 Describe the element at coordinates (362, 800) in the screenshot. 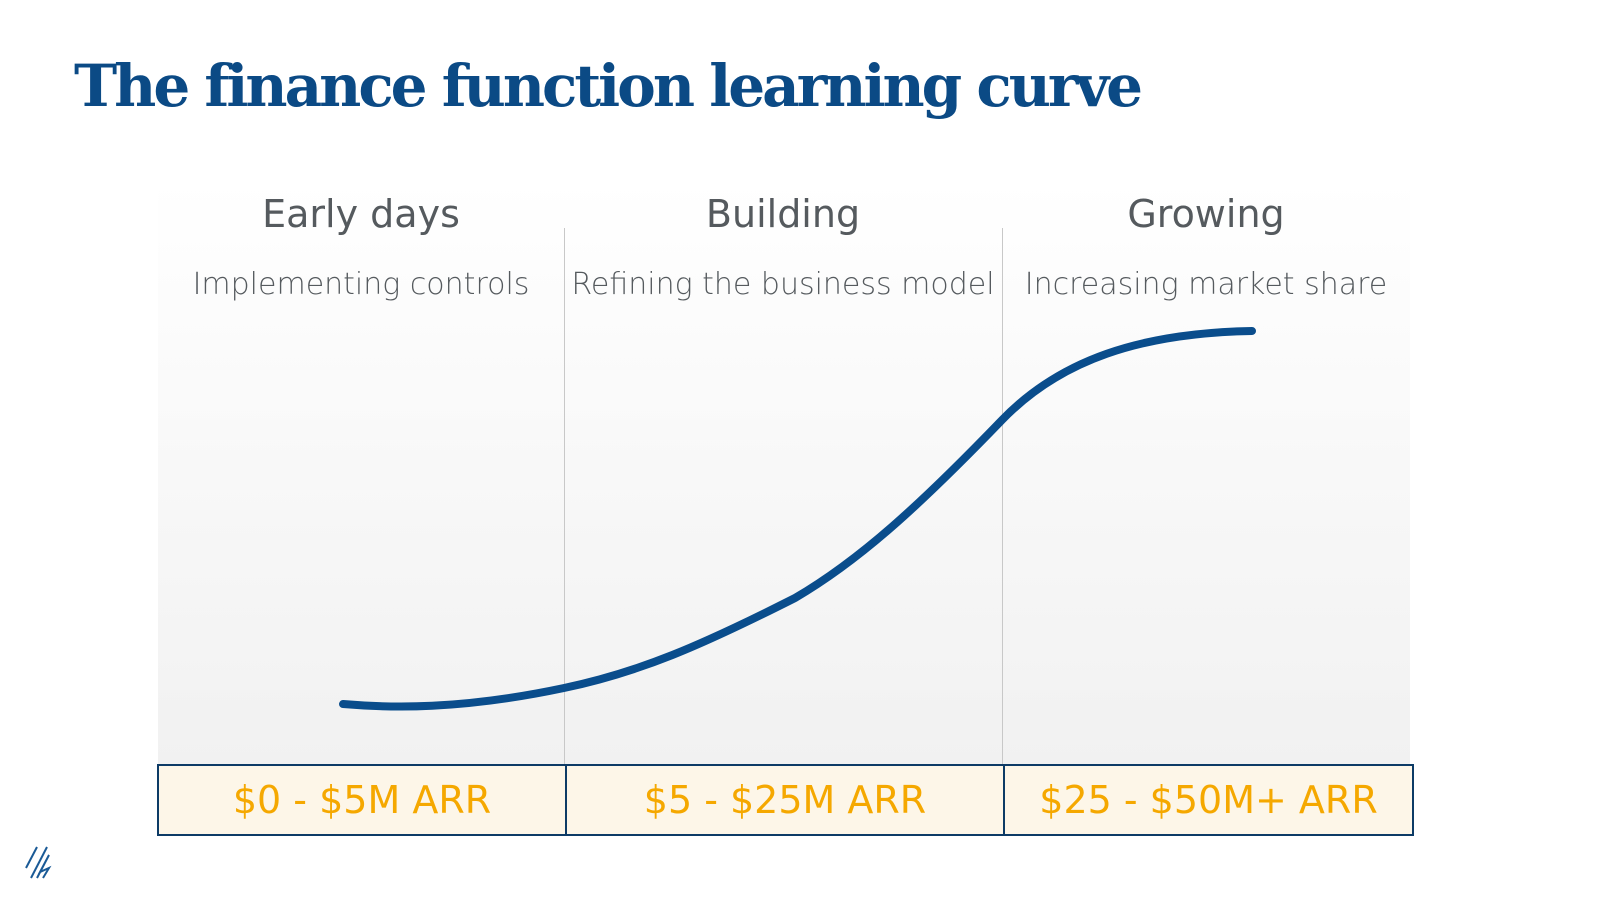

I see `arr-range-early: $0 - $5M ARR` at that location.